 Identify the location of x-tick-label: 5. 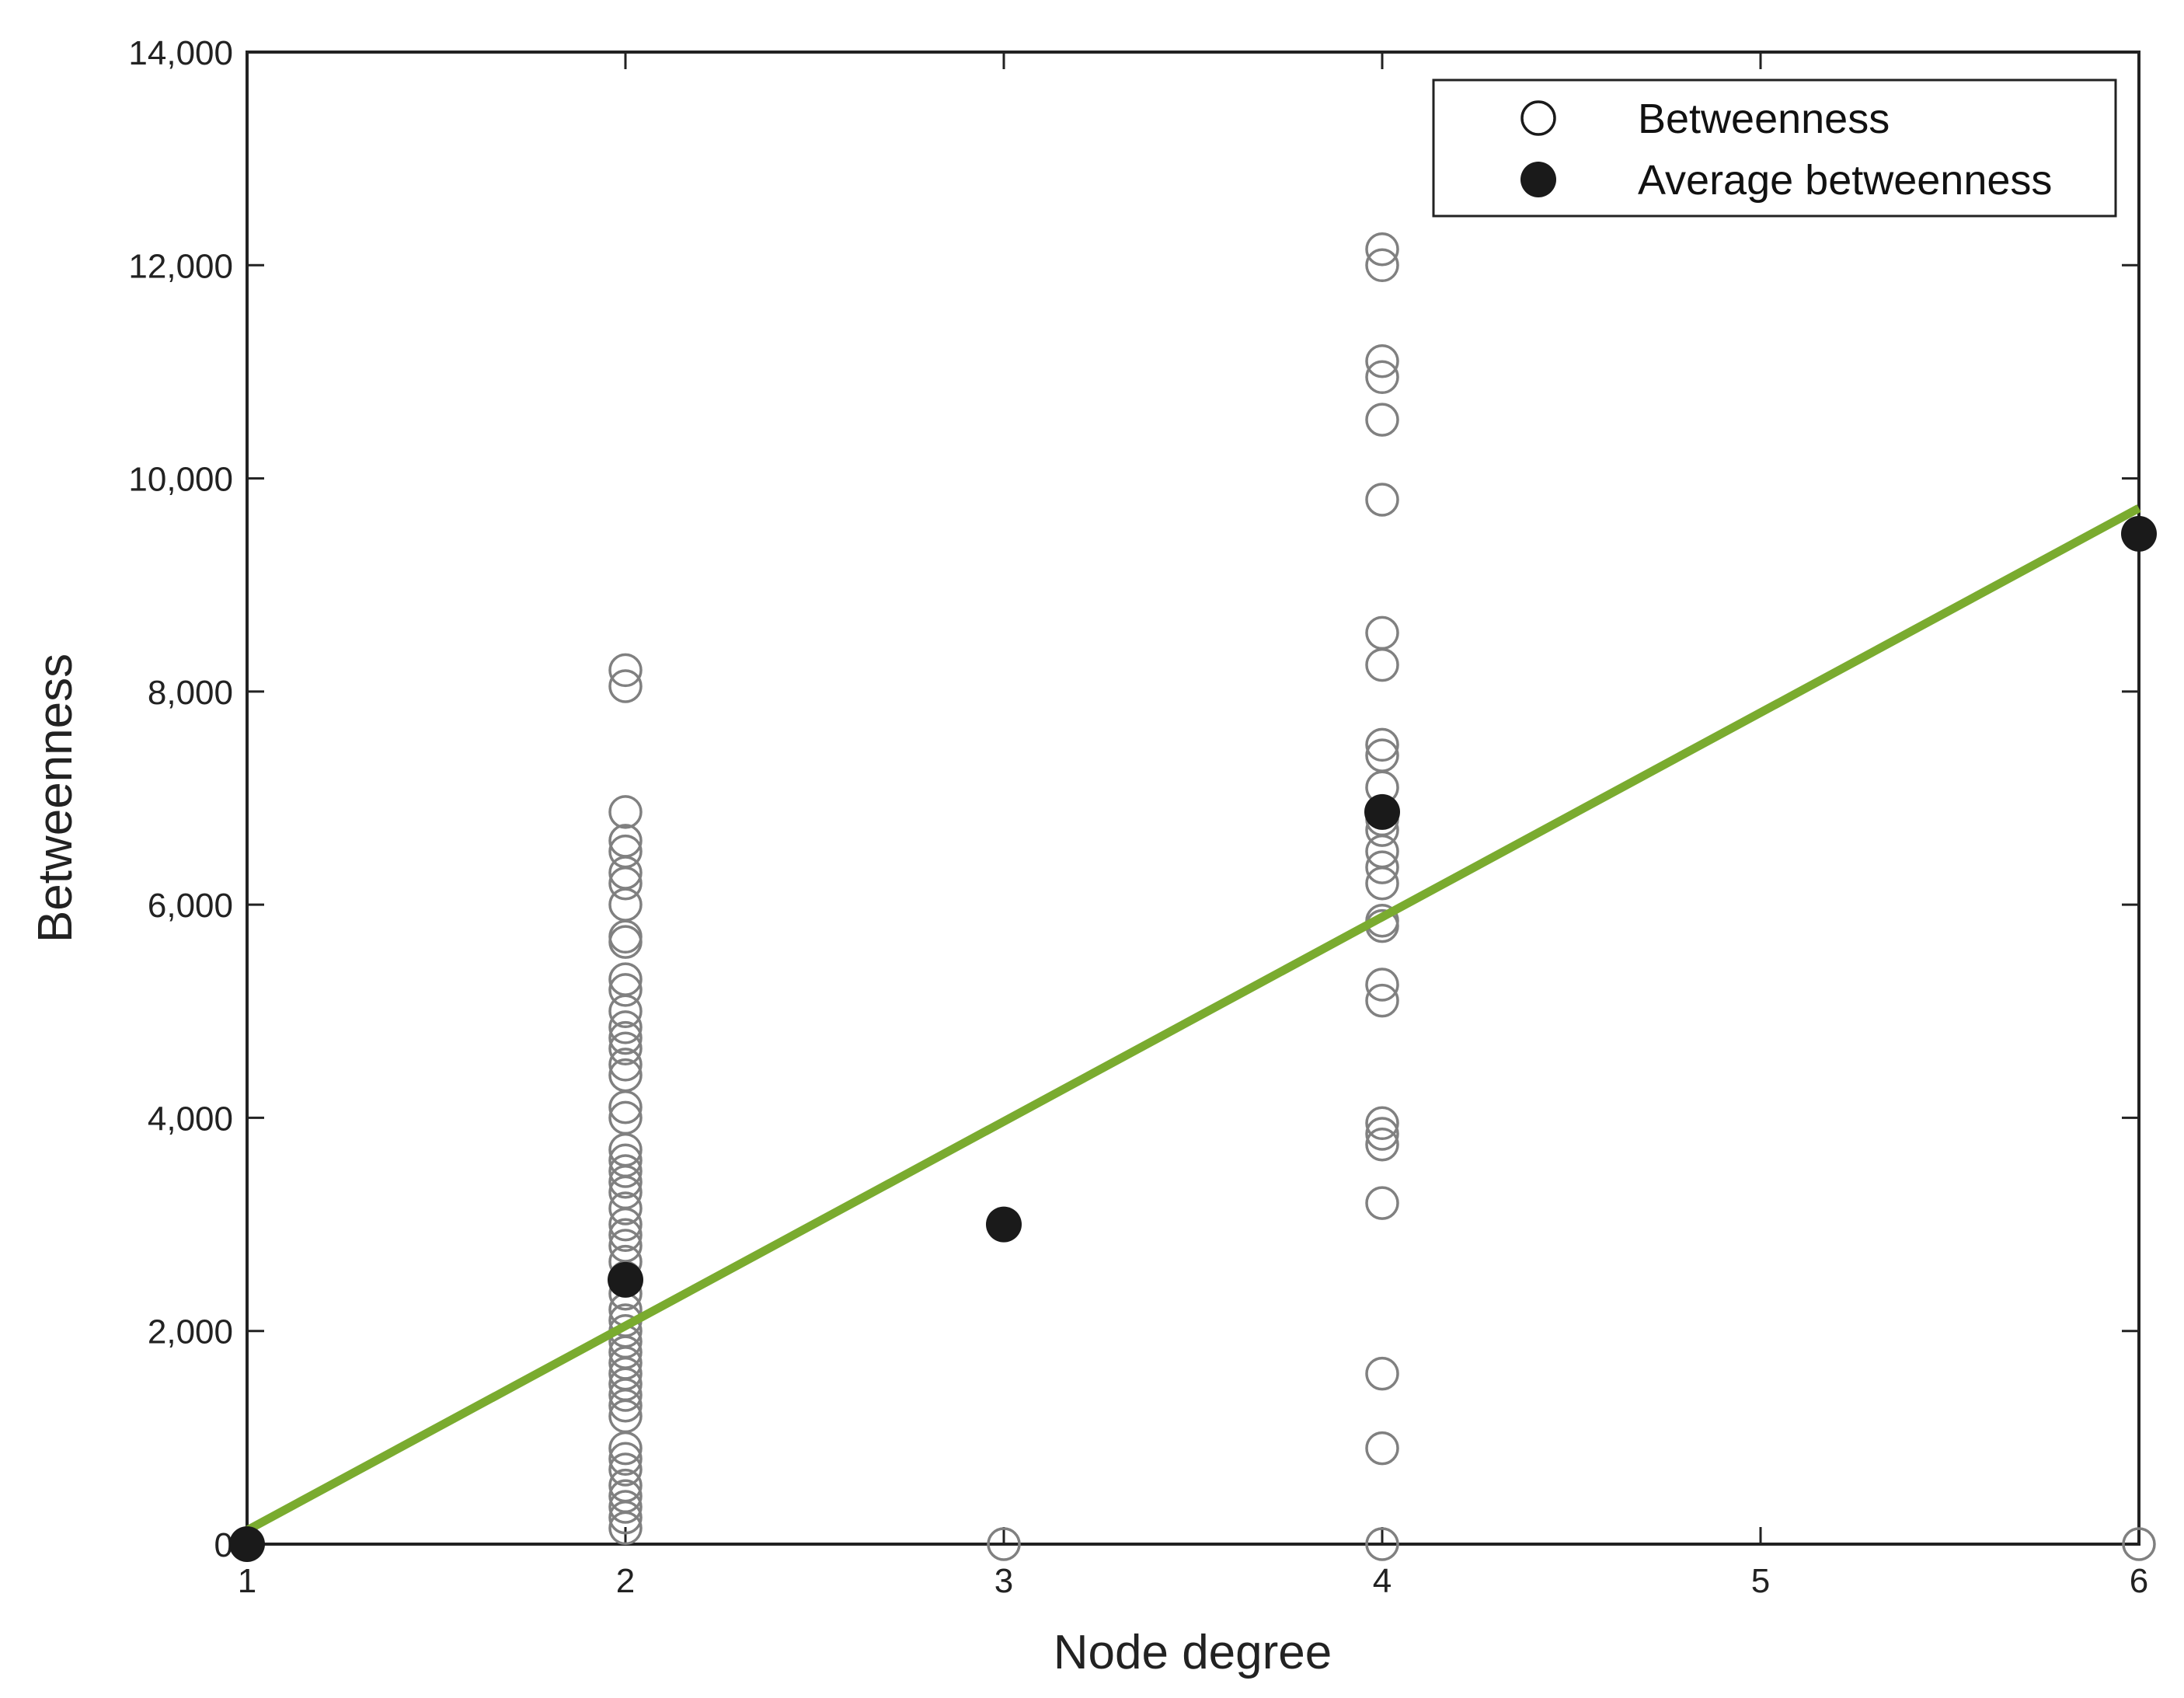
(1761, 1581).